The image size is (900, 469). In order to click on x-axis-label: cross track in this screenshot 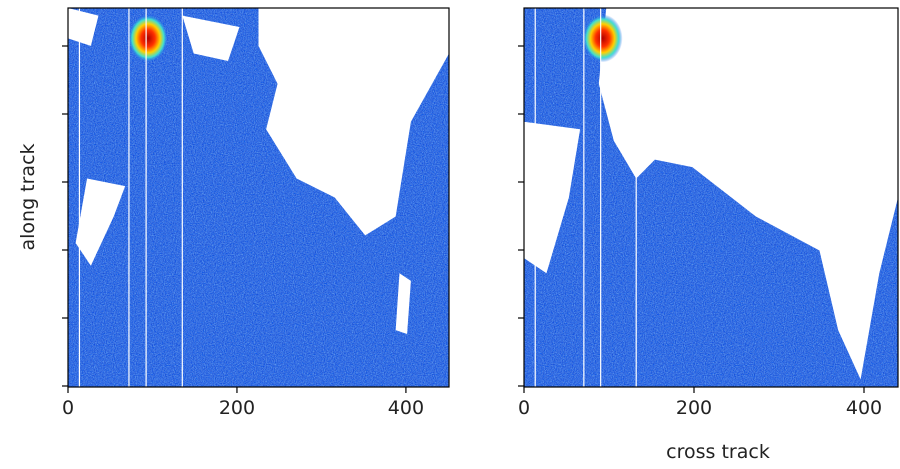, I will do `click(718, 452)`.